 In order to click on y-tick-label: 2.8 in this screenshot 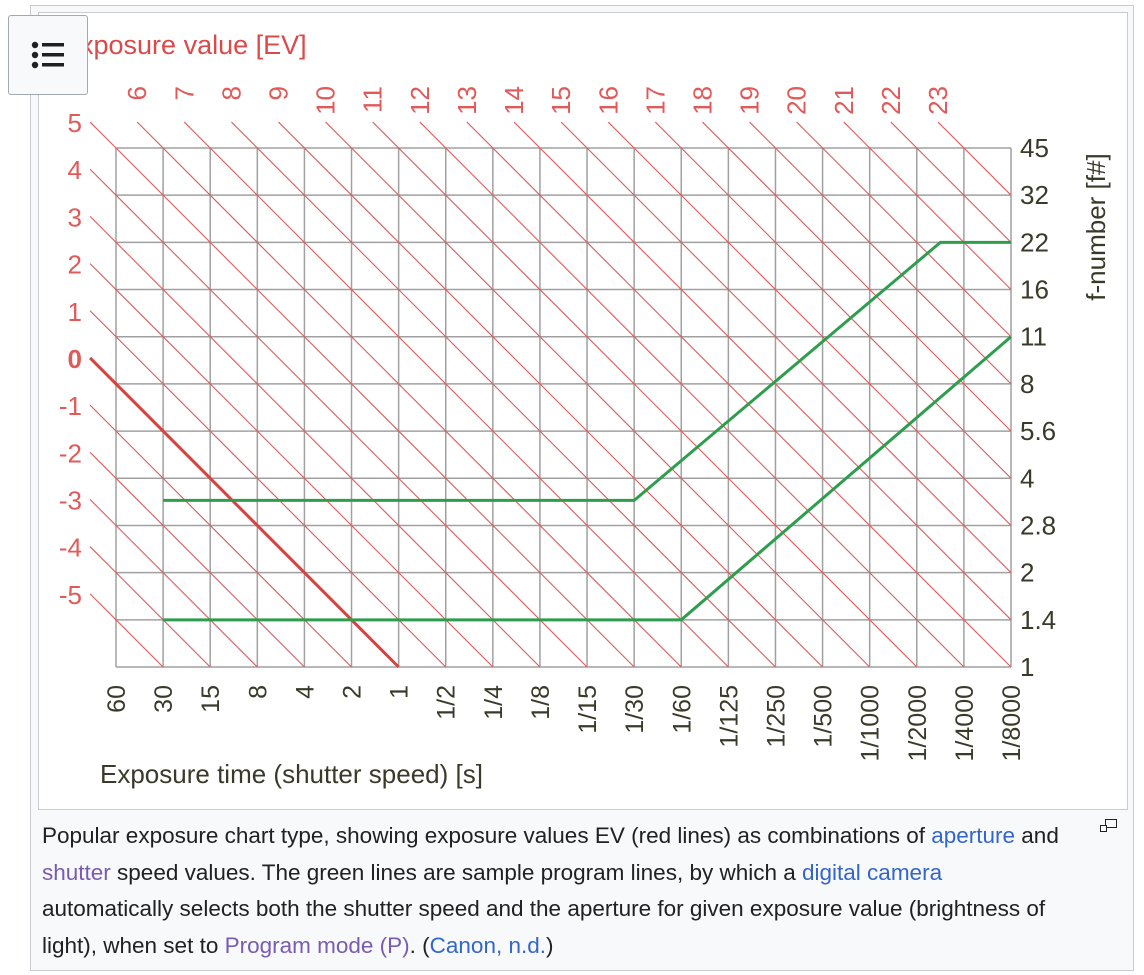, I will do `click(1038, 525)`.